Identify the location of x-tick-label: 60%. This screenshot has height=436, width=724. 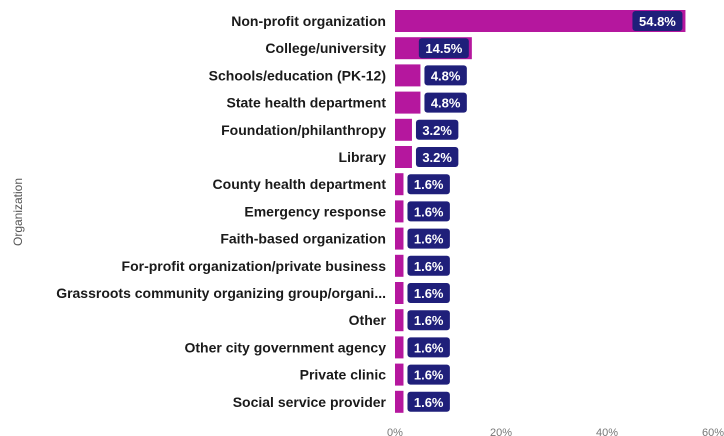
(713, 431).